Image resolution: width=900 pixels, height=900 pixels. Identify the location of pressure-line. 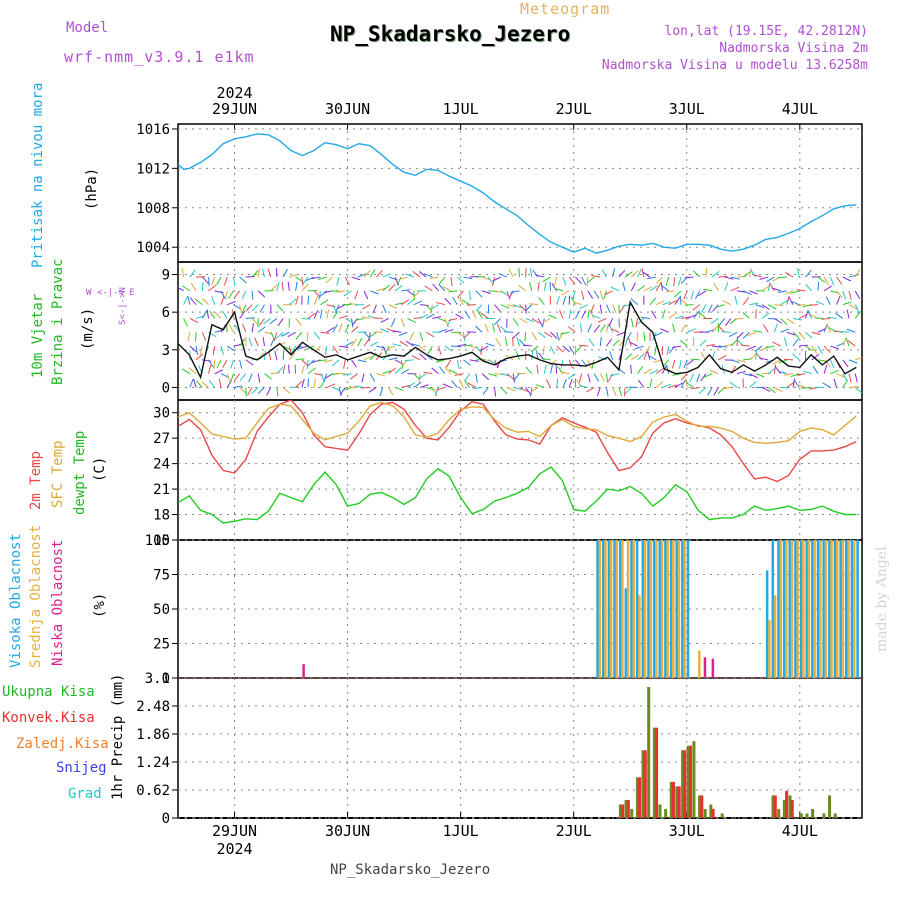
(517, 193).